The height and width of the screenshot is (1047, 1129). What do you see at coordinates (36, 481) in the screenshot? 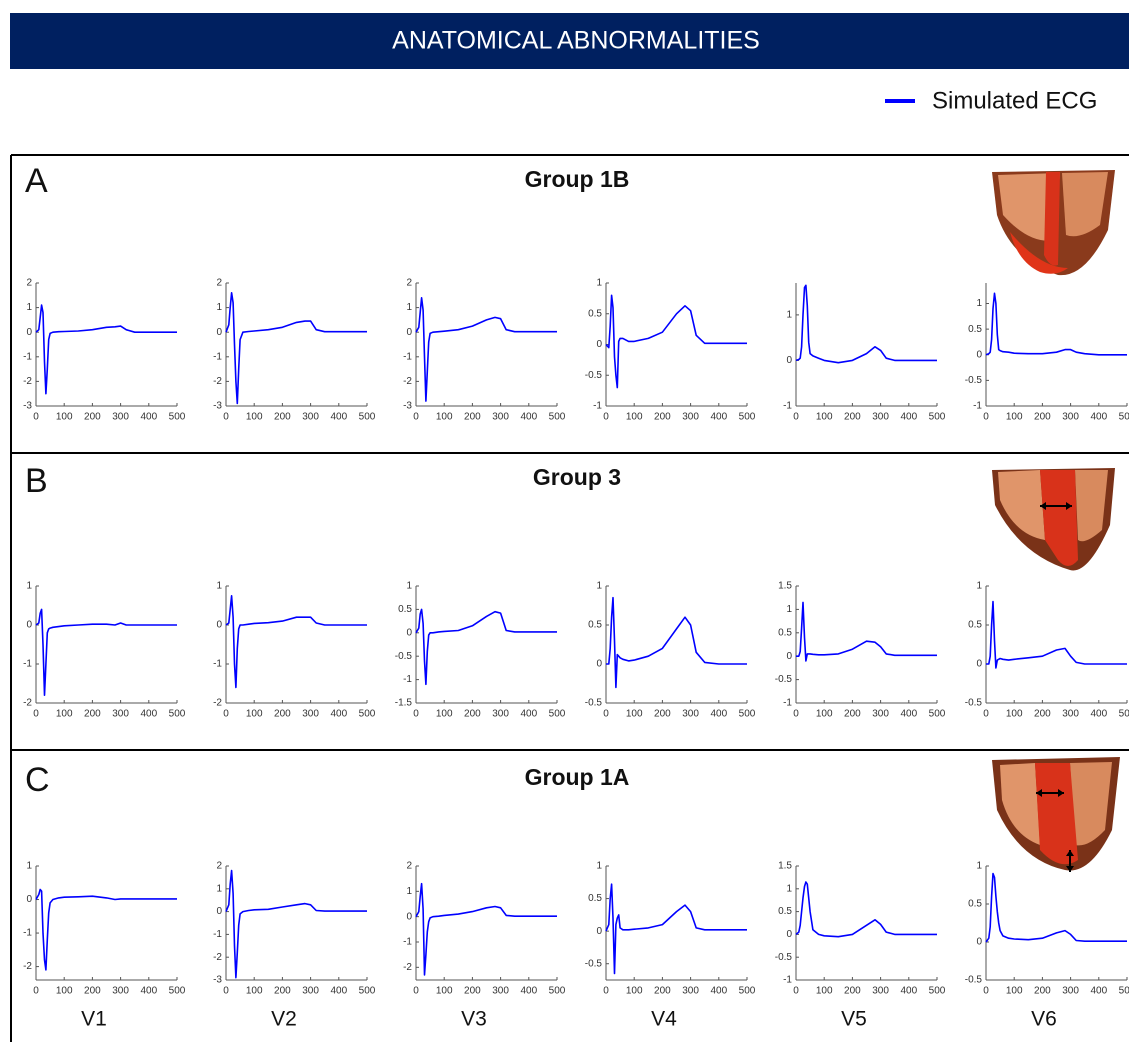
I see `panel-letter: B` at bounding box center [36, 481].